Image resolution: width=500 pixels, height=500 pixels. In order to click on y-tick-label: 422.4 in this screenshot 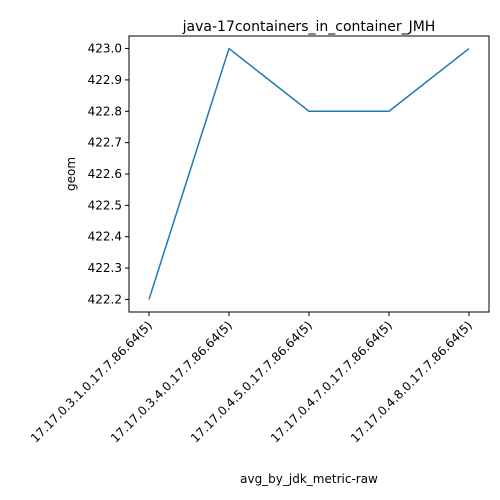, I will do `click(105, 237)`.